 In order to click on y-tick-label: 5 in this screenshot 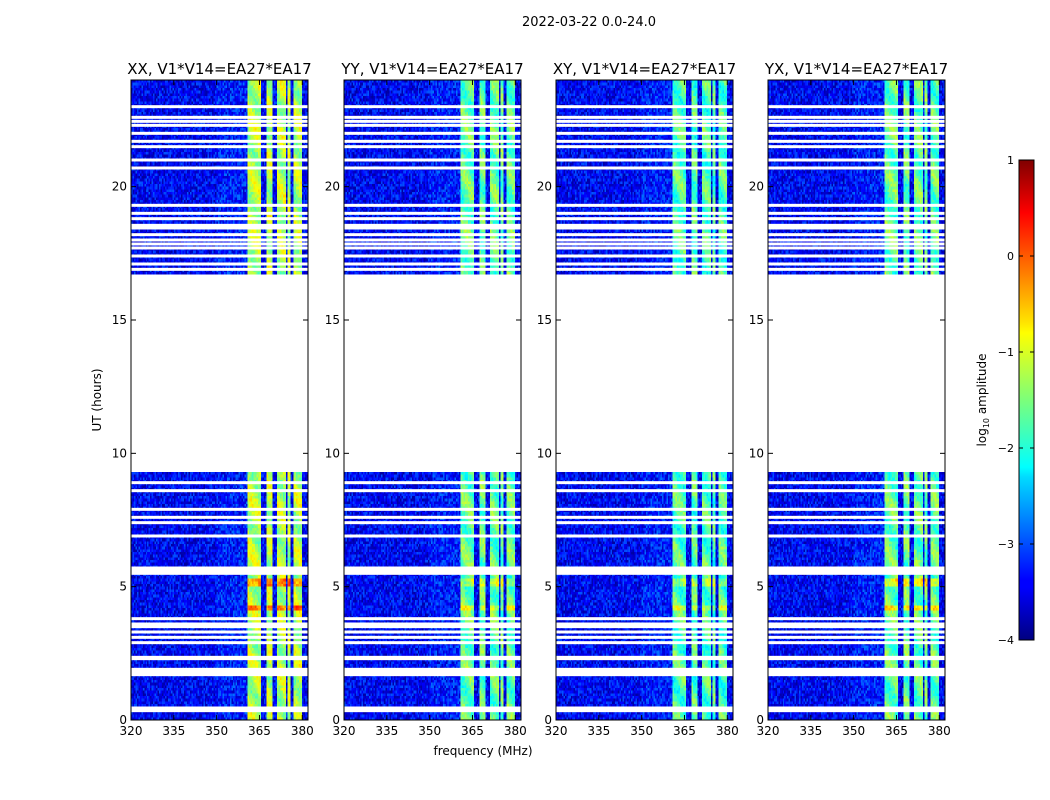, I will do `click(123, 587)`.